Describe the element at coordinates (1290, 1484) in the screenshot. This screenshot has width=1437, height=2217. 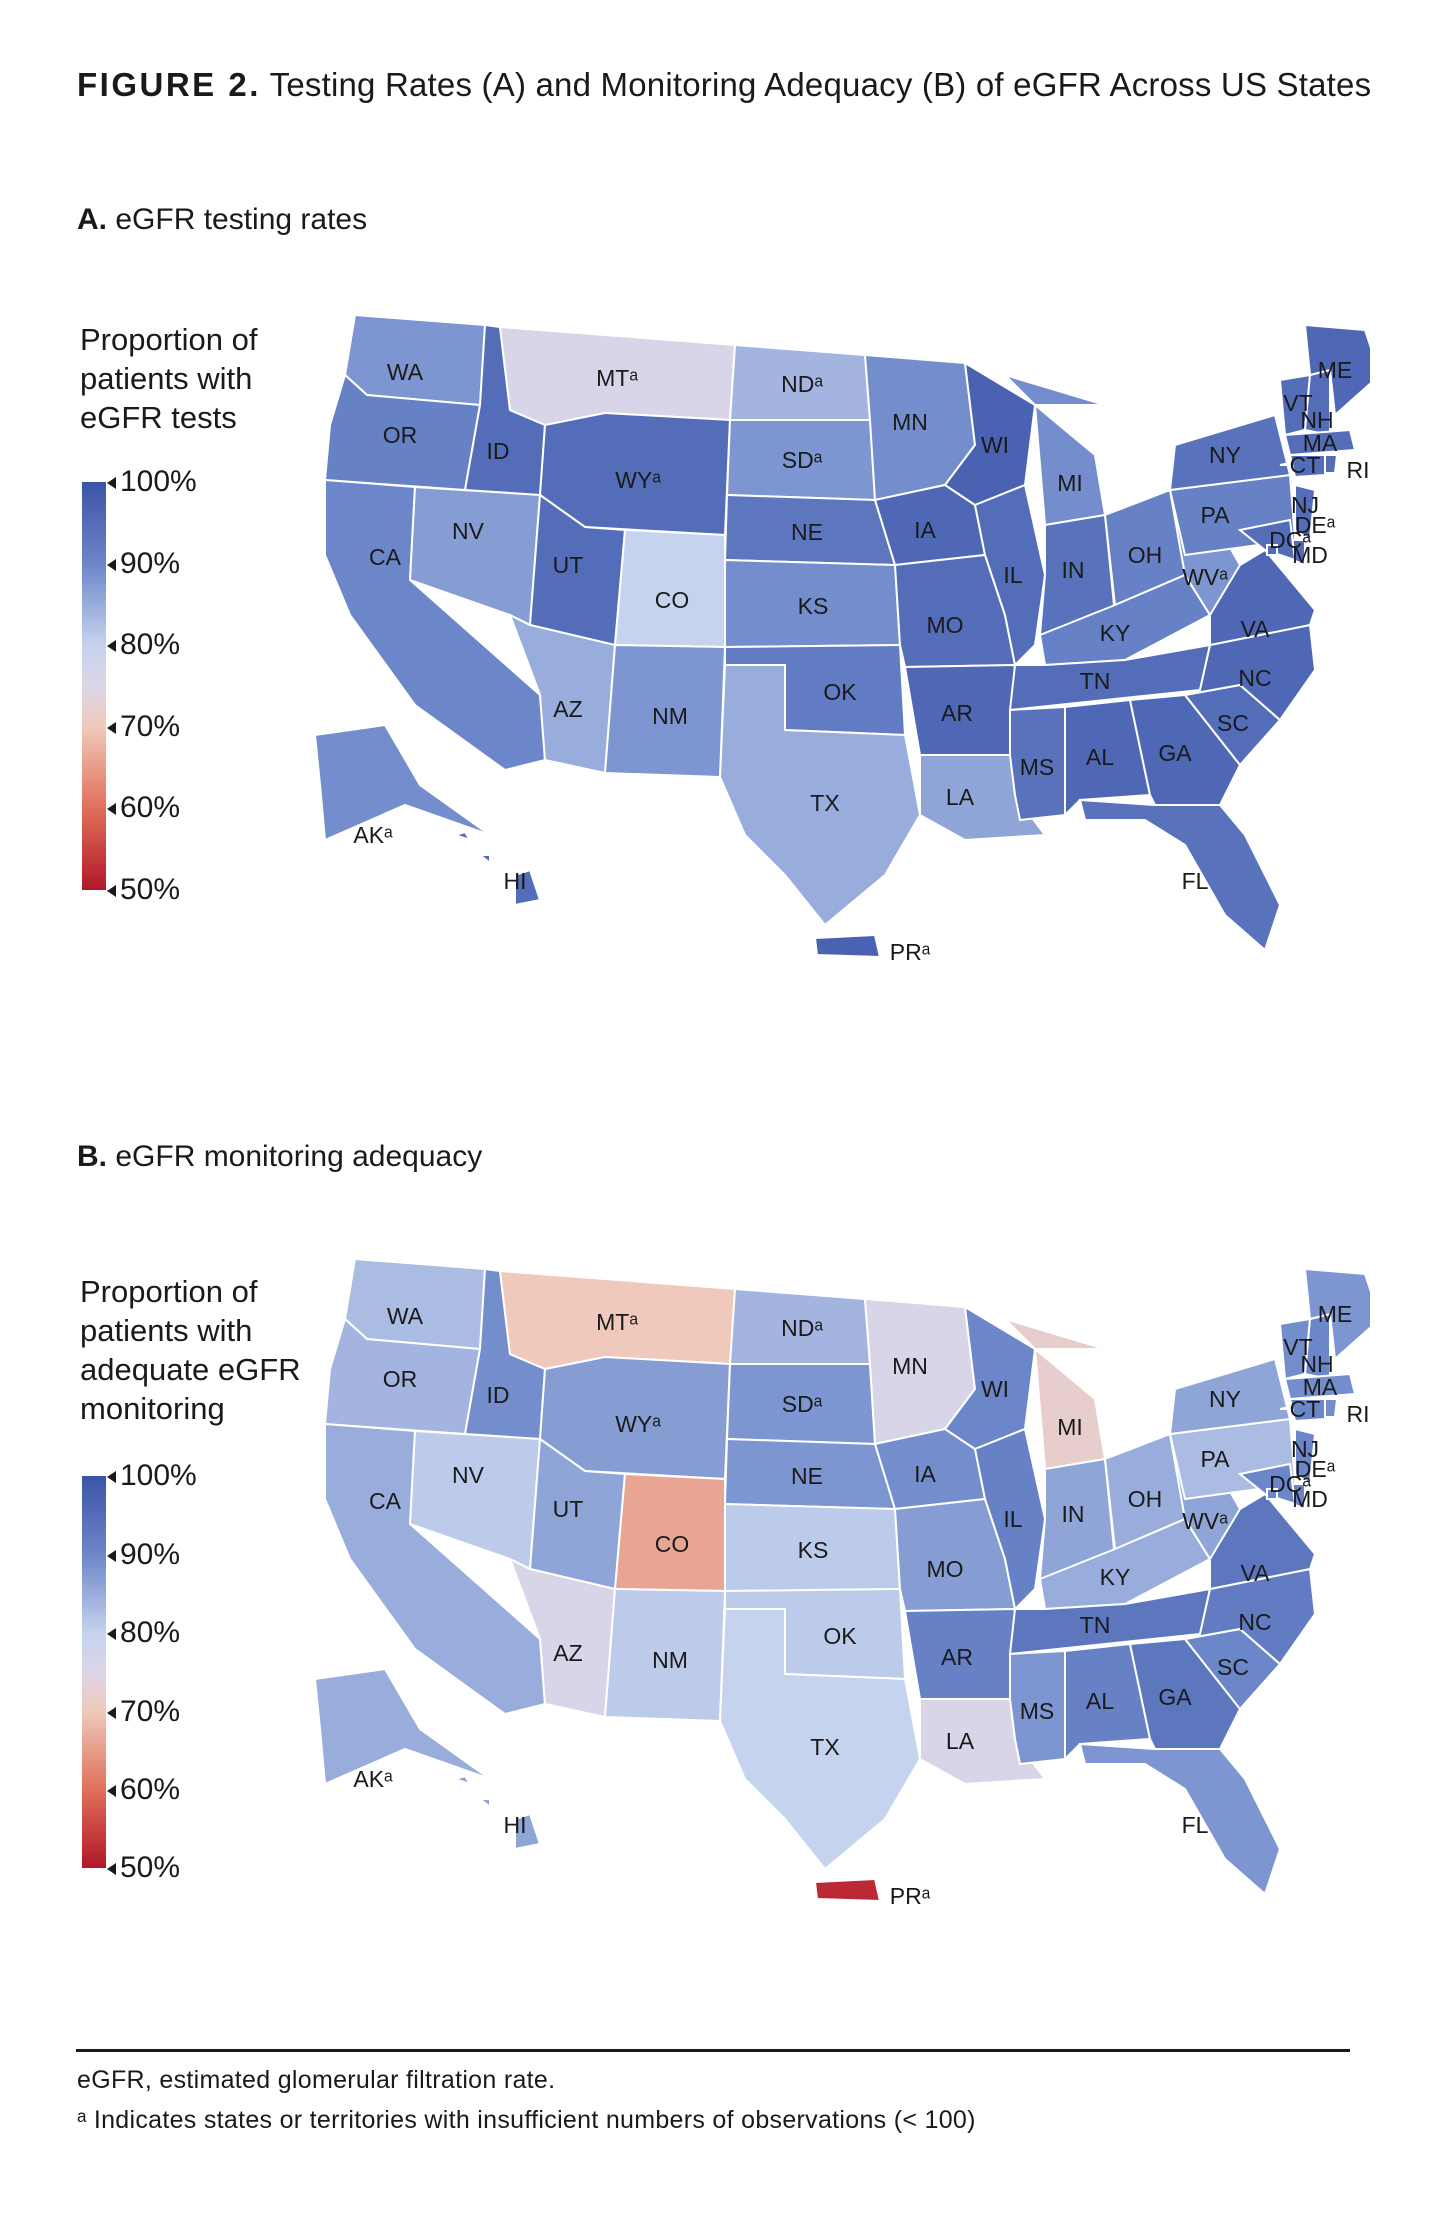
I see `state-label-dc: DCᵃ` at that location.